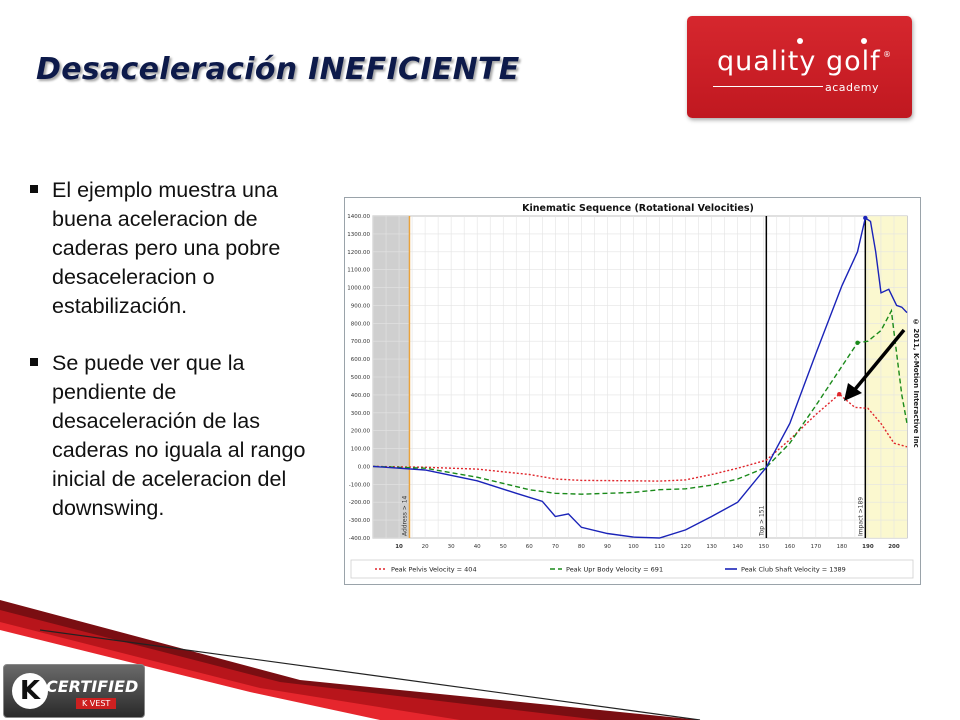  I want to click on x-tick-label: 160, so click(790, 547).